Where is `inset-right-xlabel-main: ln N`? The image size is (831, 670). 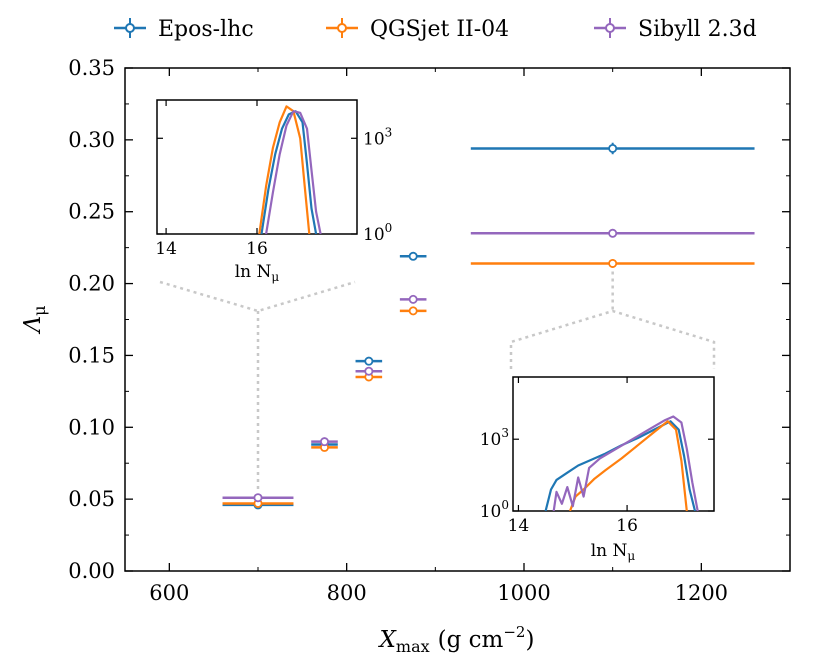 inset-right-xlabel-main: ln N is located at coordinates (609, 551).